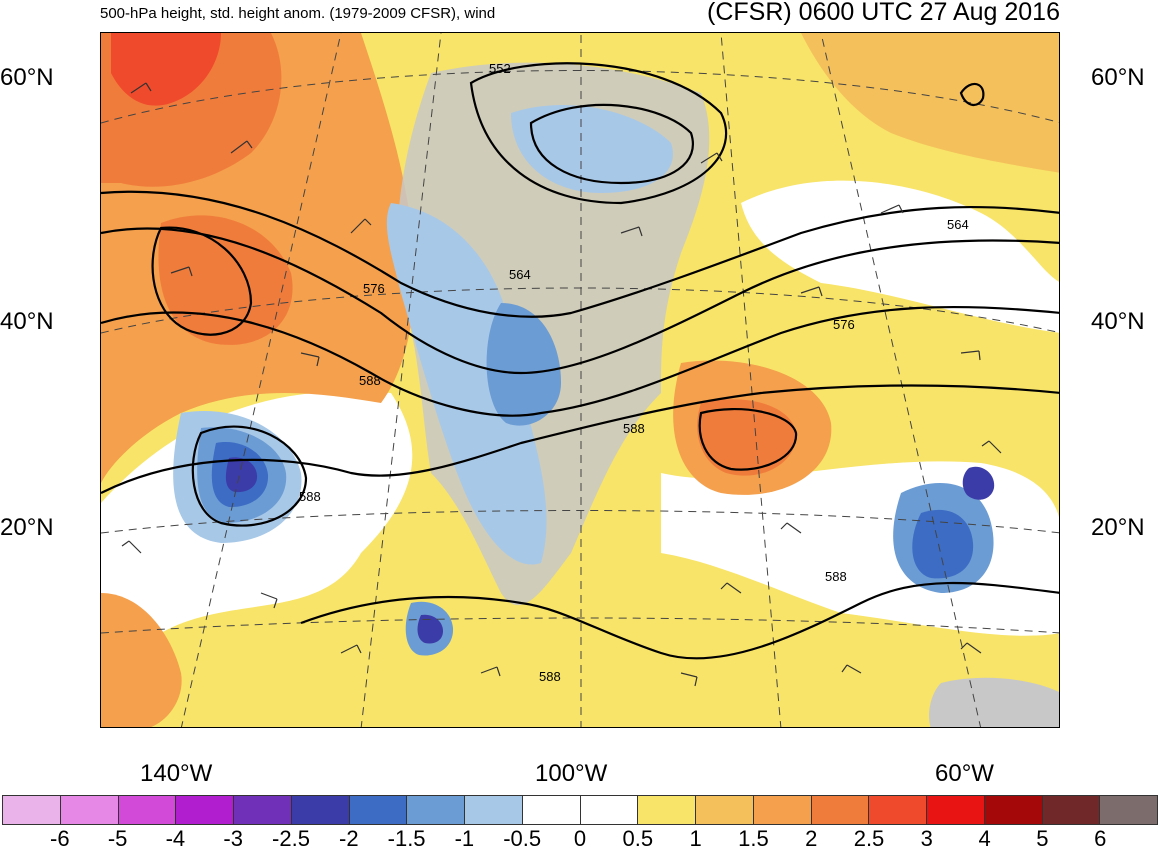 This screenshot has width=1160, height=852. I want to click on colorbar-label: 2.5, so click(869, 838).